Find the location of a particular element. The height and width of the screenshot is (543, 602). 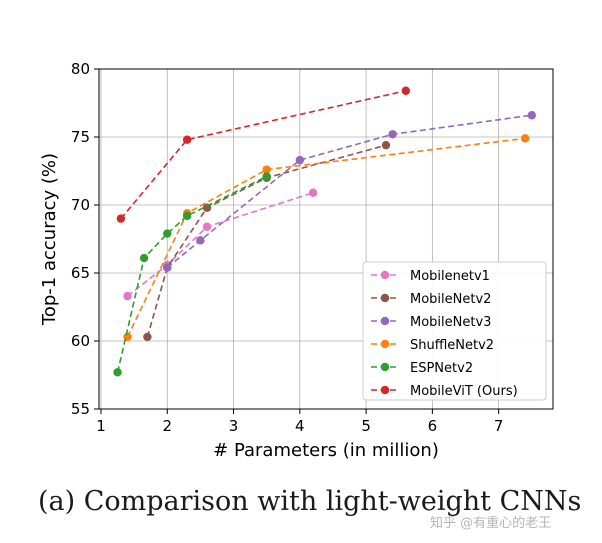

legend-box is located at coordinates (454, 331).